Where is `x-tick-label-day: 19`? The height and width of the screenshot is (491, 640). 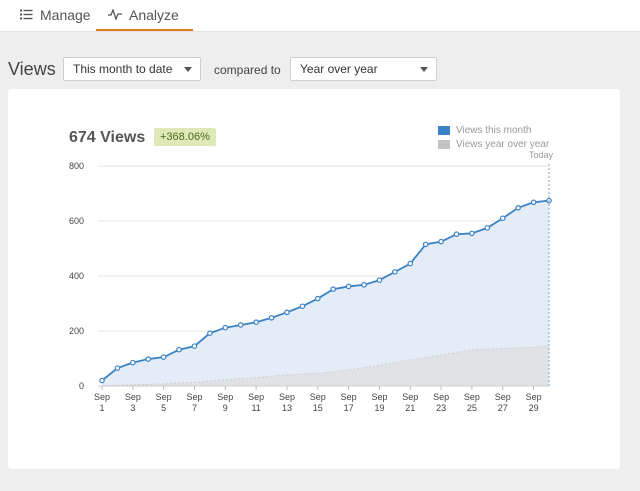
x-tick-label-day: 19 is located at coordinates (379, 408).